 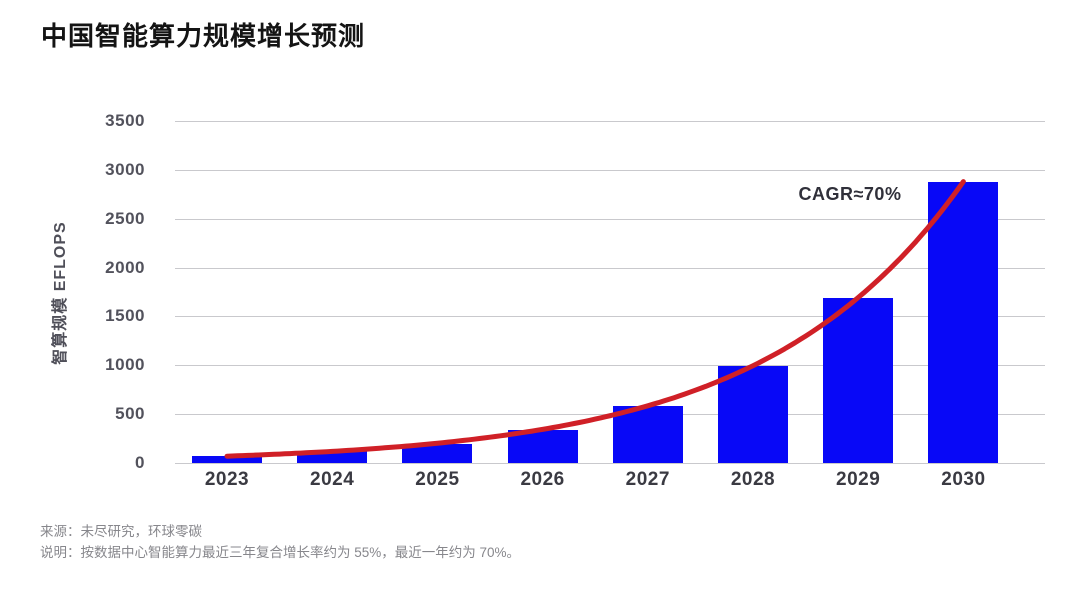 I want to click on x-tick-label: 2029, so click(x=858, y=479).